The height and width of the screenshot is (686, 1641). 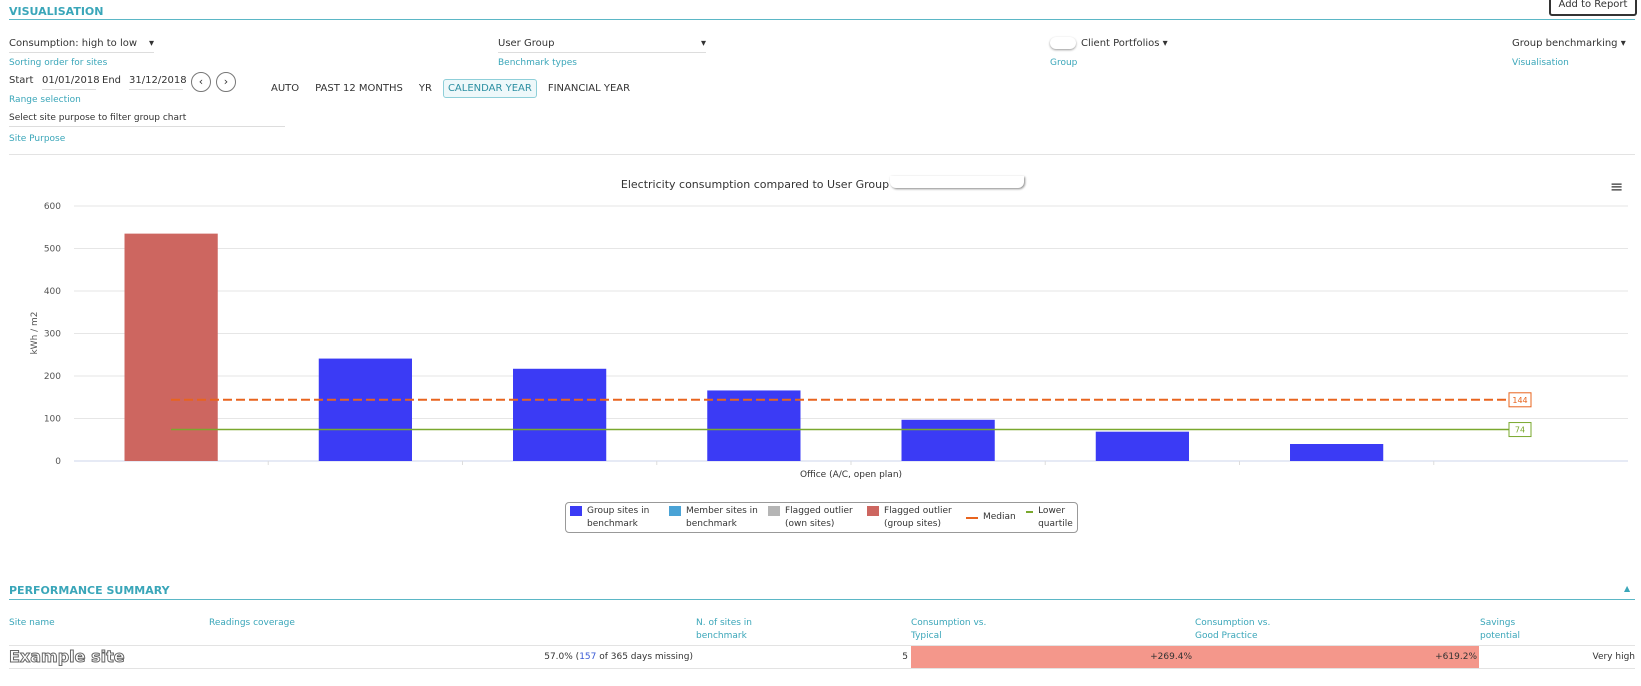 I want to click on y-tick-label: 500, so click(x=52, y=250).